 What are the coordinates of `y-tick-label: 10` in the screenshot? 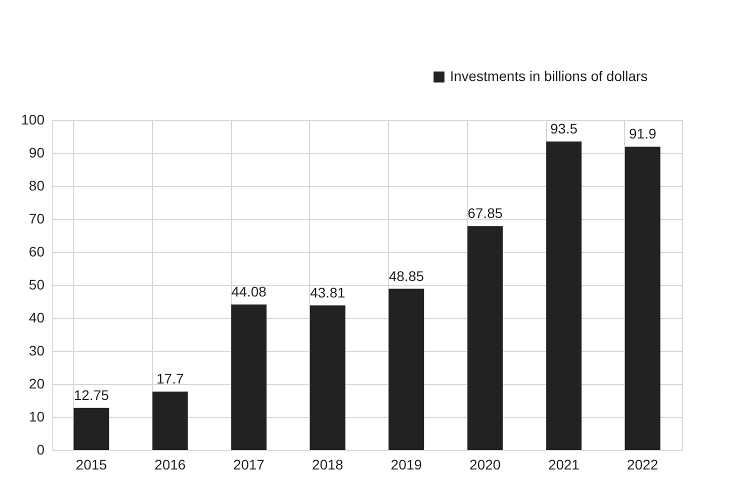 It's located at (36, 416).